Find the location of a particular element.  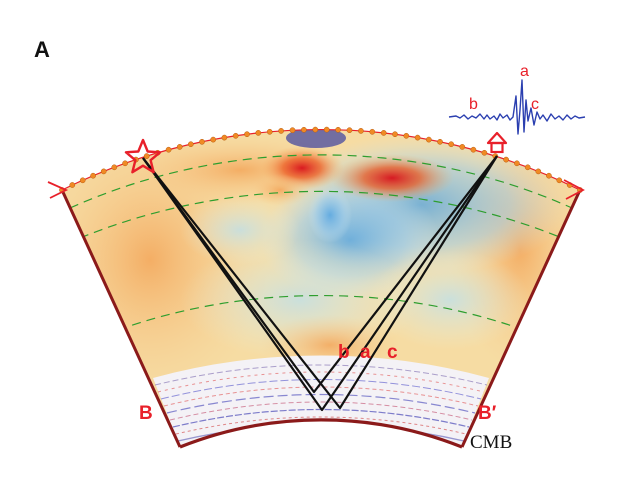

section-label-b: B is located at coordinates (146, 413).